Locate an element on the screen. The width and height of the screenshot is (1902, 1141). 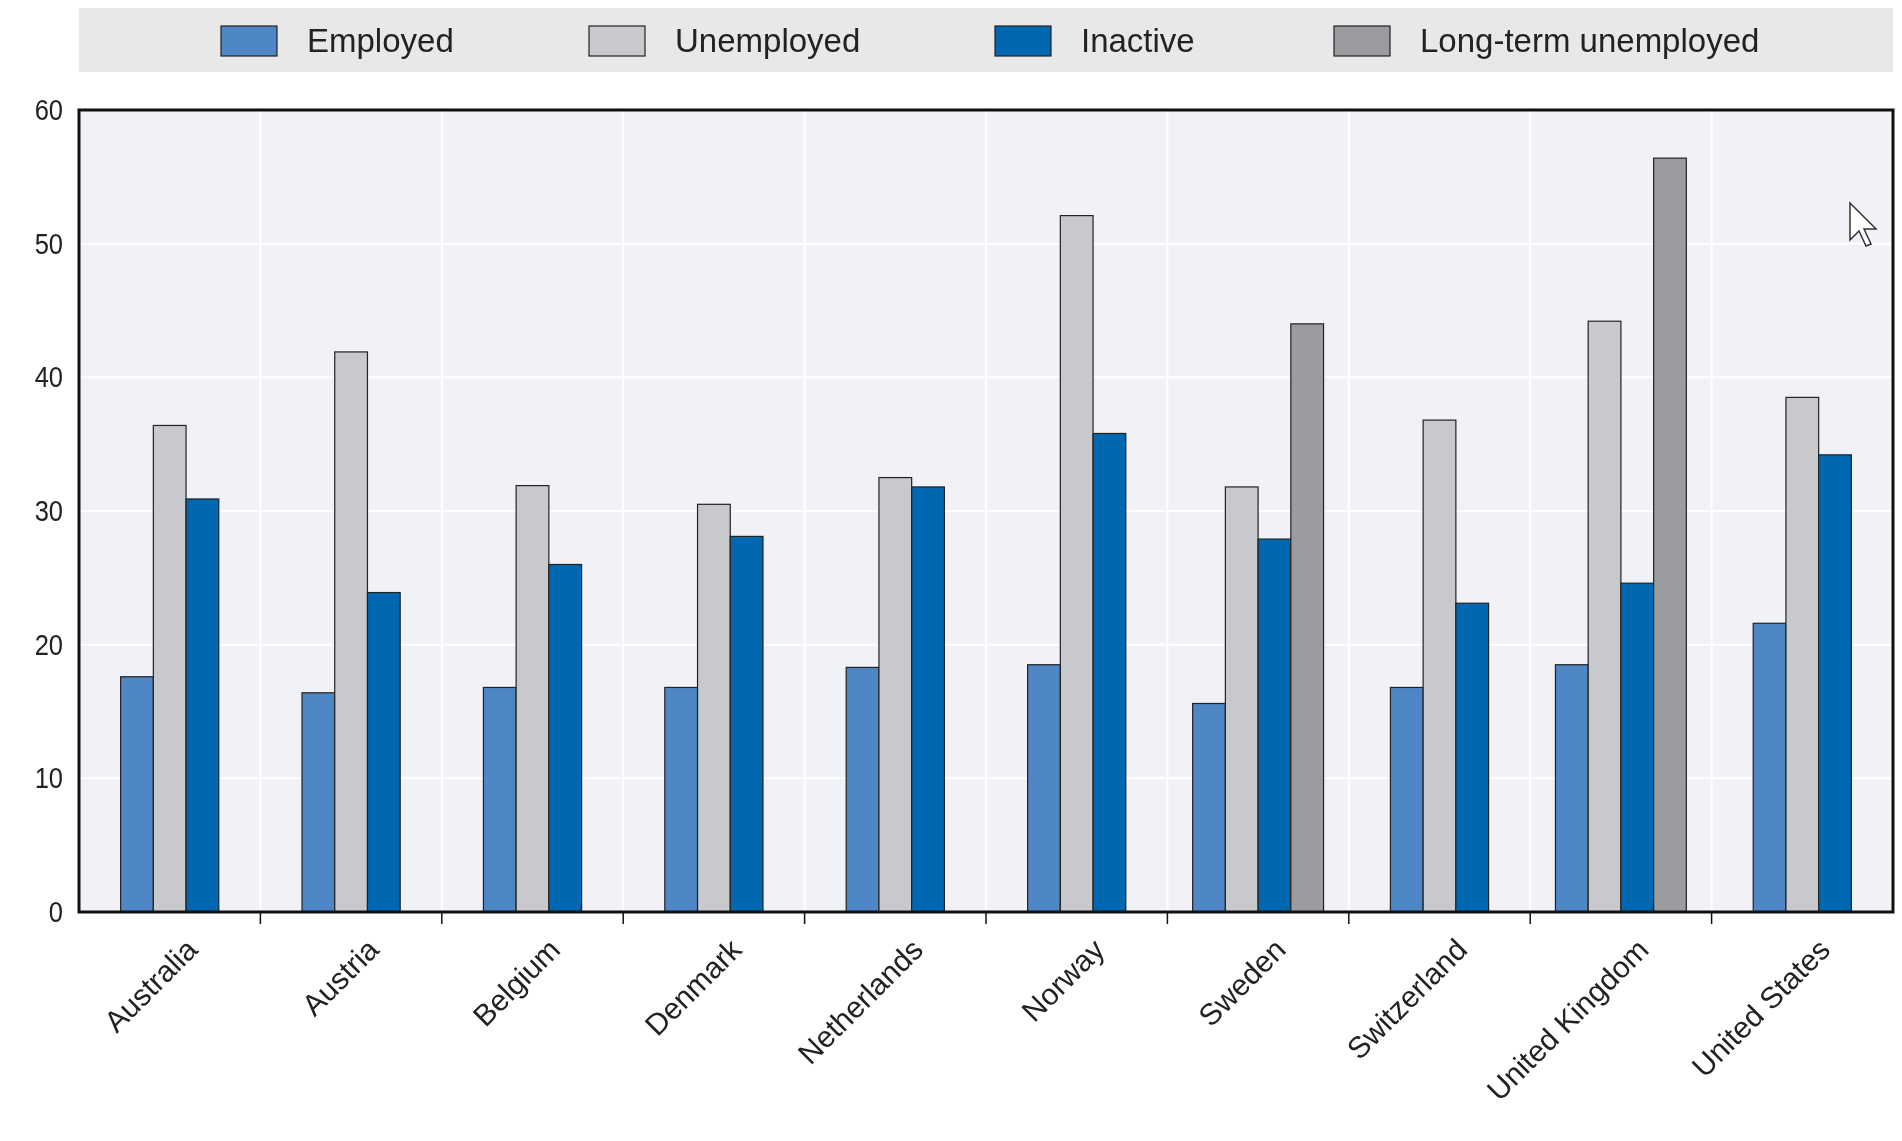
y-tick-label: 60 is located at coordinates (48, 110).